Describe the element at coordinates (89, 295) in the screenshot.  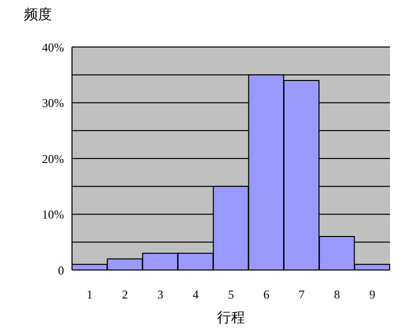
I see `x-tick-label: 1` at that location.